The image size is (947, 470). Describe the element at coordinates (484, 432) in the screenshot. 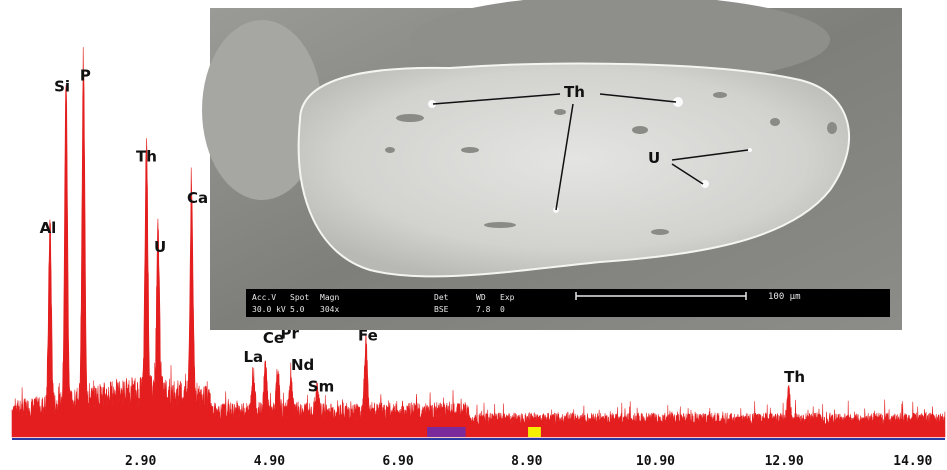

I see `roi-markers` at that location.